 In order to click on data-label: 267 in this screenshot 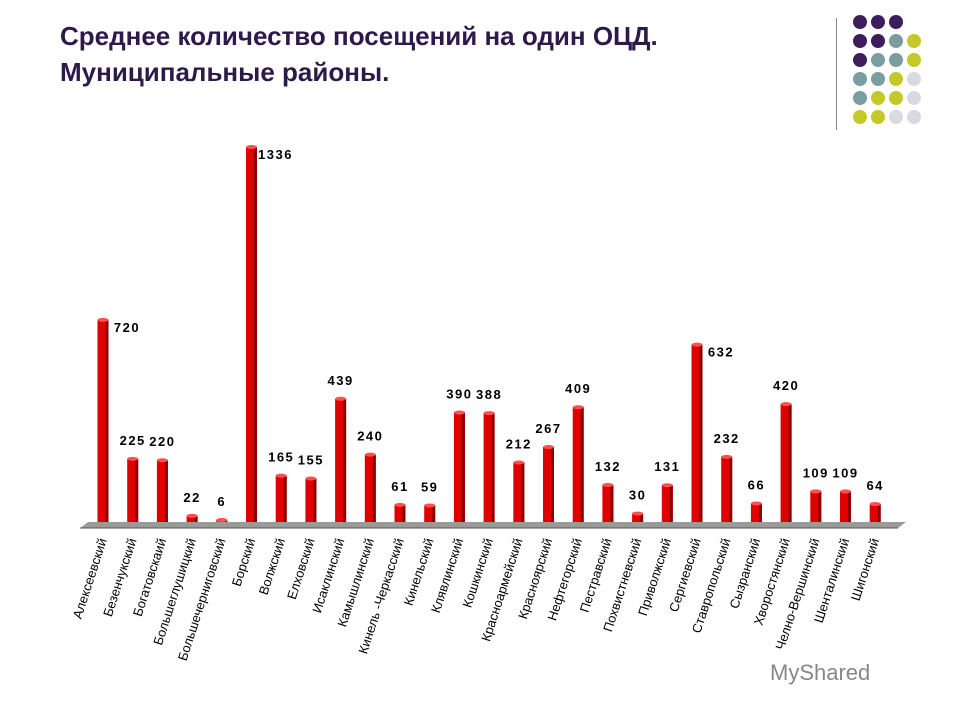, I will do `click(548, 428)`.